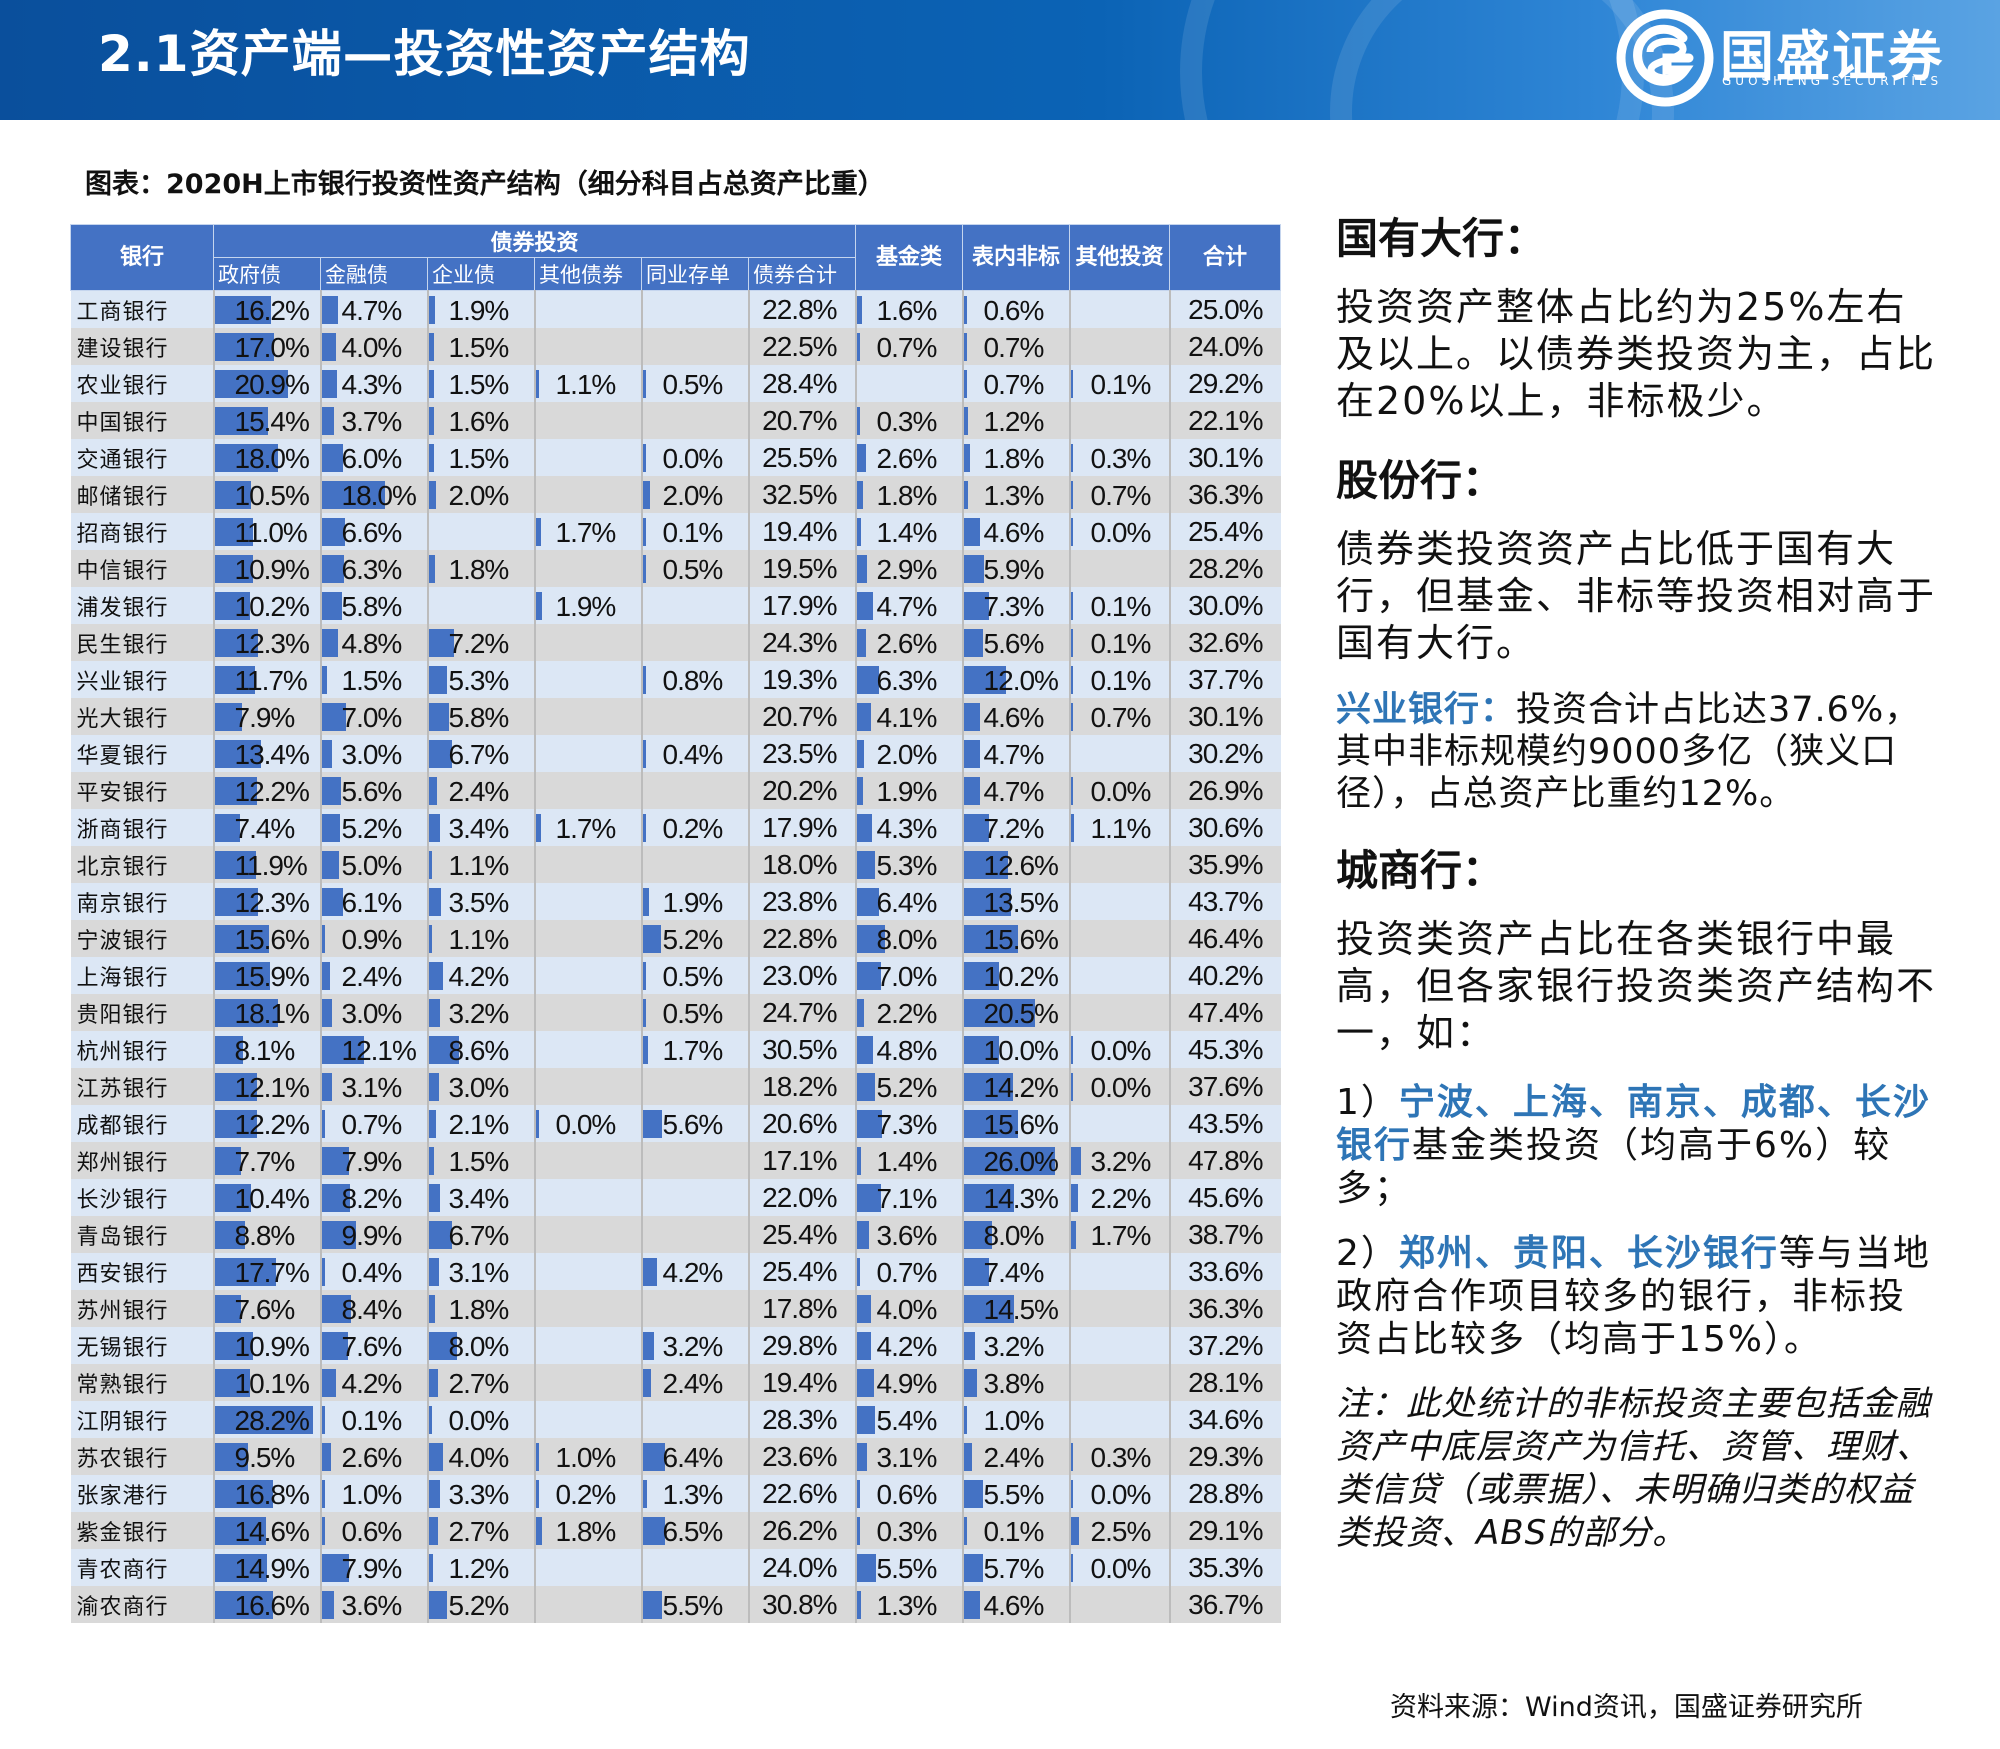 Image resolution: width=2000 pixels, height=1749 pixels. I want to click on bank-name-cell: 宁波银行, so click(142, 938).